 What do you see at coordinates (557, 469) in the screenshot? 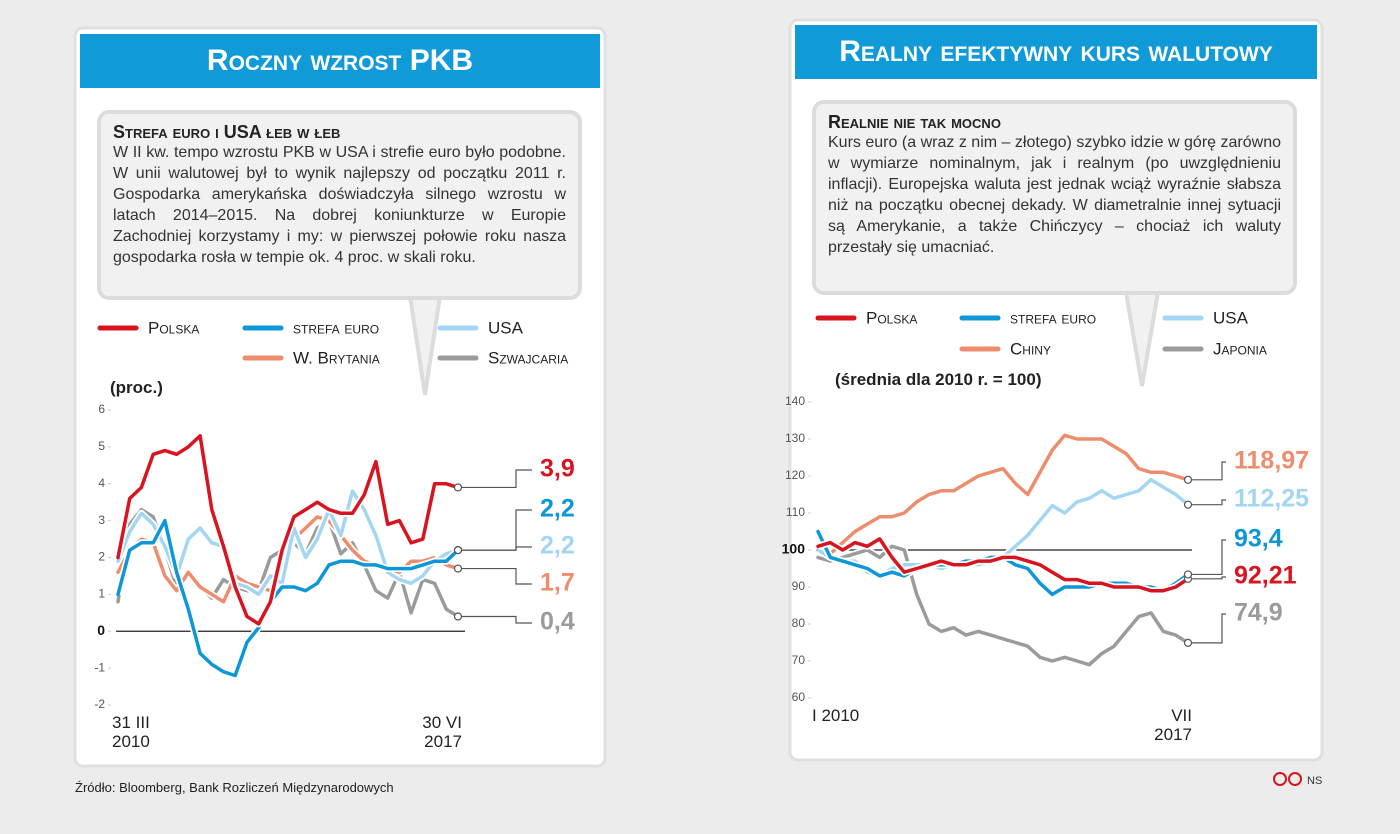
I see `value-label: 3,9` at bounding box center [557, 469].